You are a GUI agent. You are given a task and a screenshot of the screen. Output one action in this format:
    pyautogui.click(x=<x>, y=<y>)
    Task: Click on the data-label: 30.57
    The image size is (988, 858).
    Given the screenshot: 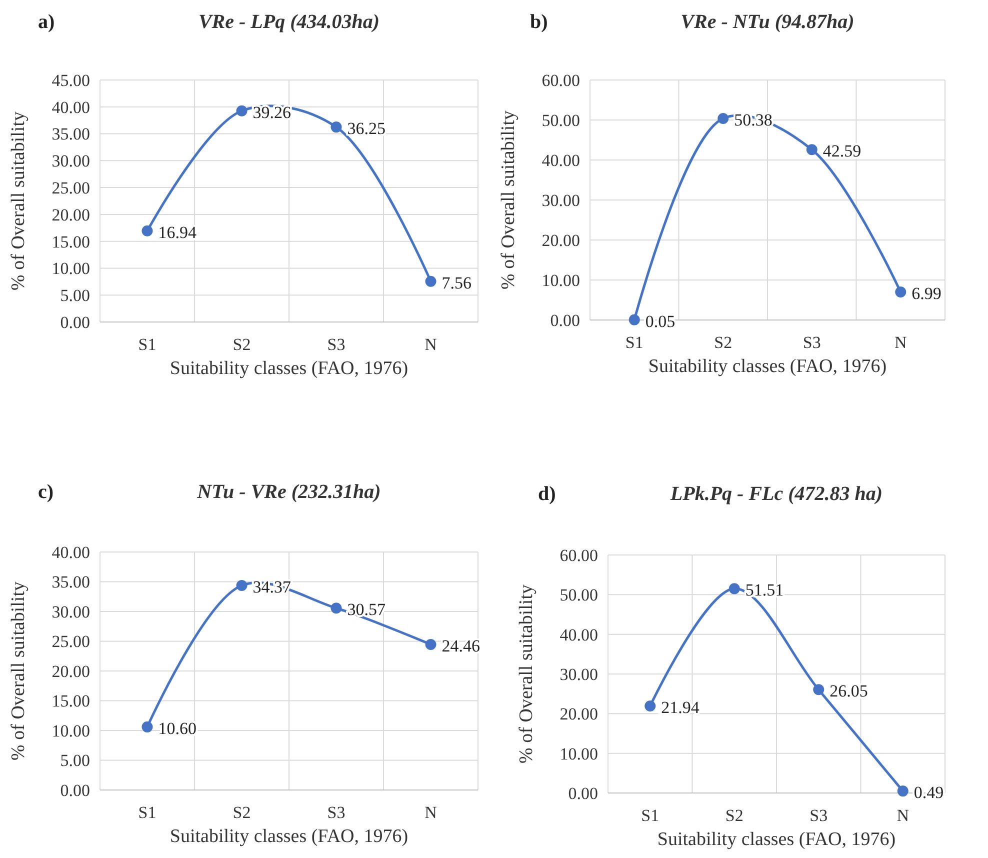 What is the action you would take?
    pyautogui.click(x=366, y=610)
    